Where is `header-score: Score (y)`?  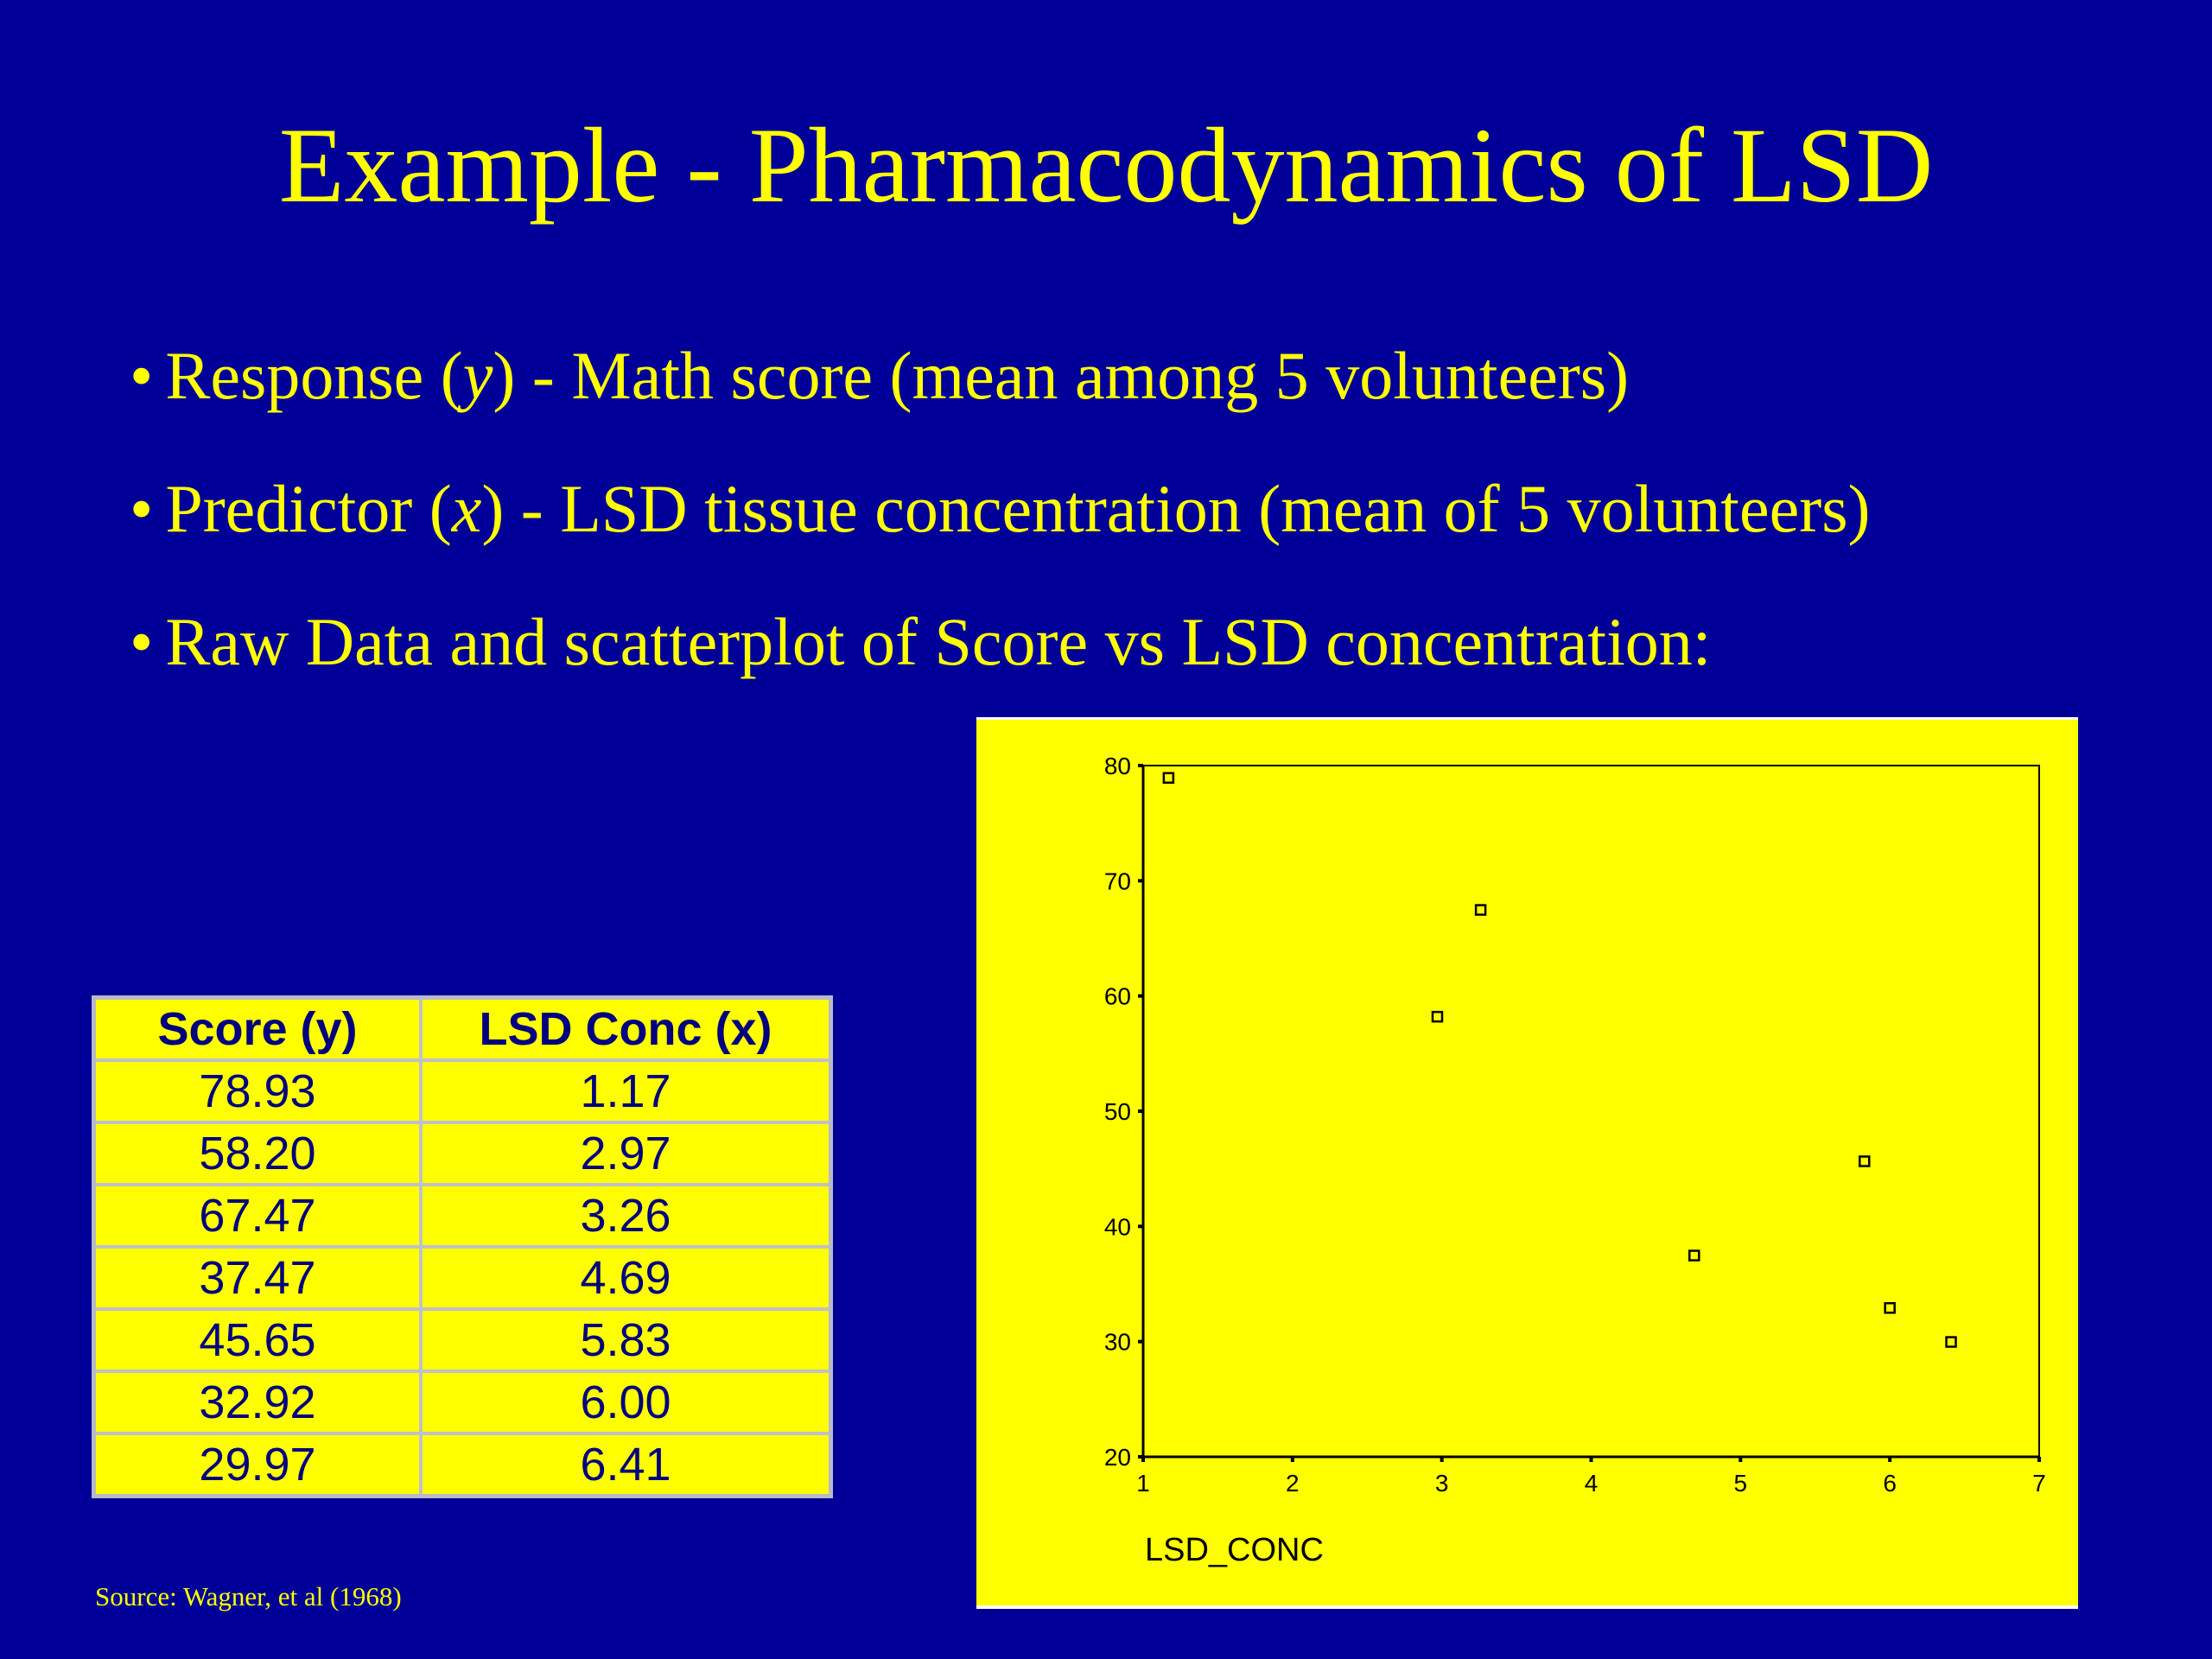 header-score: Score (y) is located at coordinates (257, 1028).